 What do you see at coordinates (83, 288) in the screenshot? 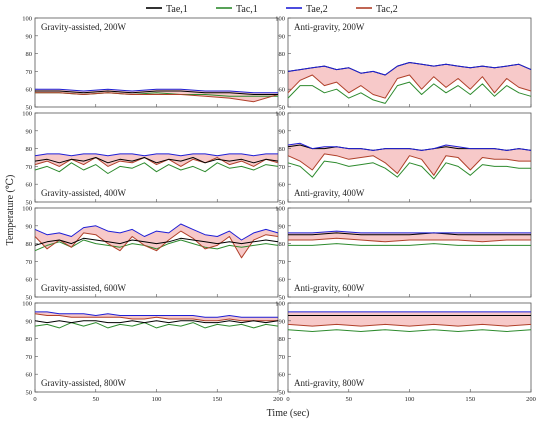
I see `panel-title: Gravity-assisted, 600W` at bounding box center [83, 288].